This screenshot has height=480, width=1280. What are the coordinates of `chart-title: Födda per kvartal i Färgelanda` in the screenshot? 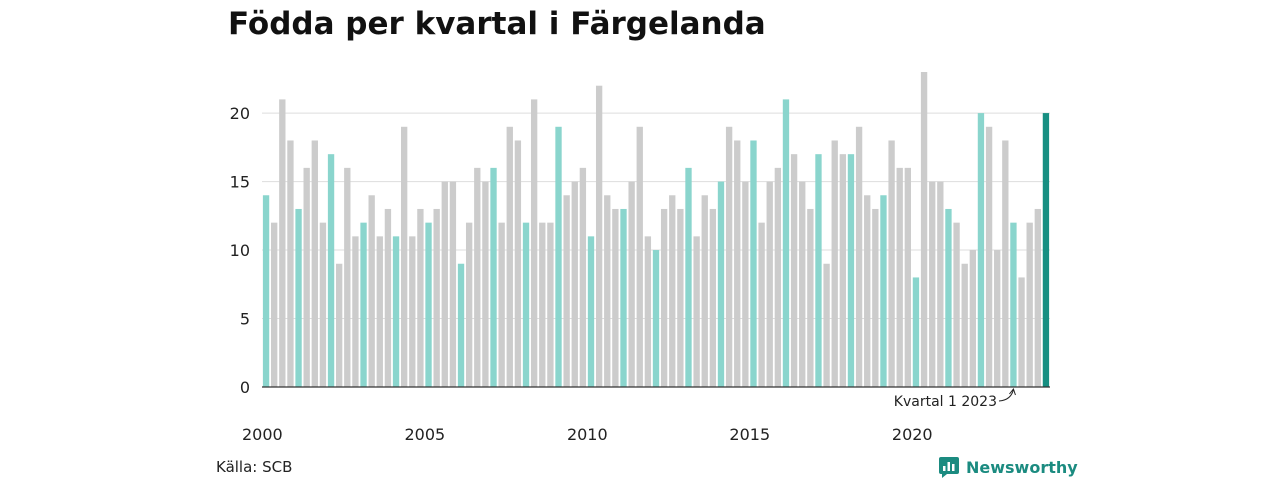 It's located at (497, 24).